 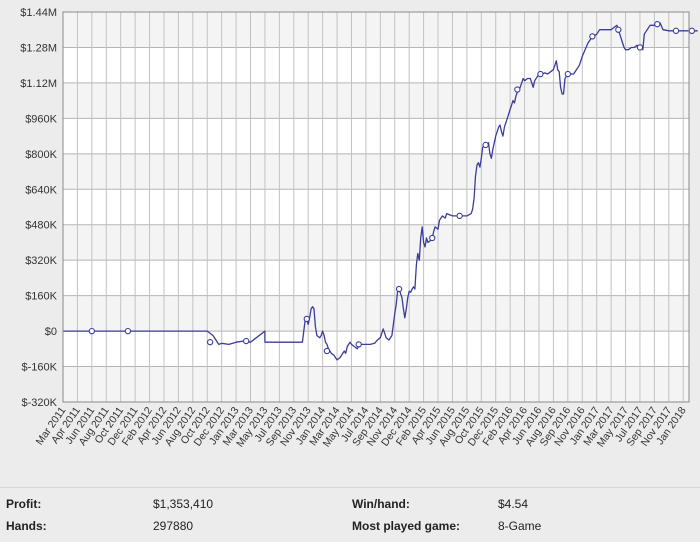 What do you see at coordinates (41, 261) in the screenshot?
I see `y-tick-label: $320K` at bounding box center [41, 261].